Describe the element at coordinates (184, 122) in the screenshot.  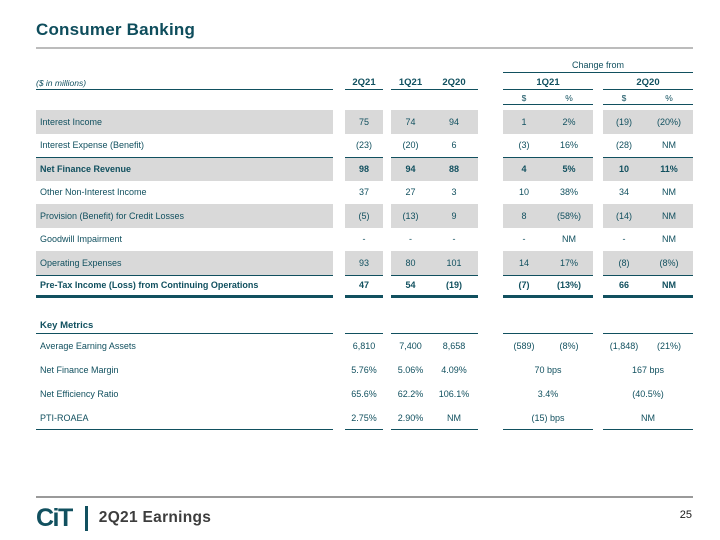
I see `row-label: Interest Income` at that location.